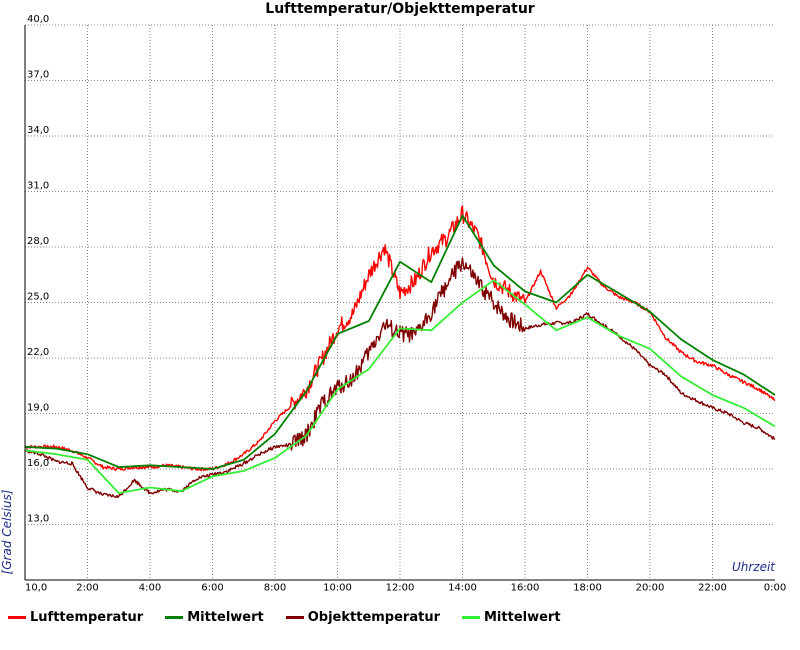 This screenshot has width=800, height=650. What do you see at coordinates (87, 617) in the screenshot?
I see `legend-label: Lufttemperatur` at bounding box center [87, 617].